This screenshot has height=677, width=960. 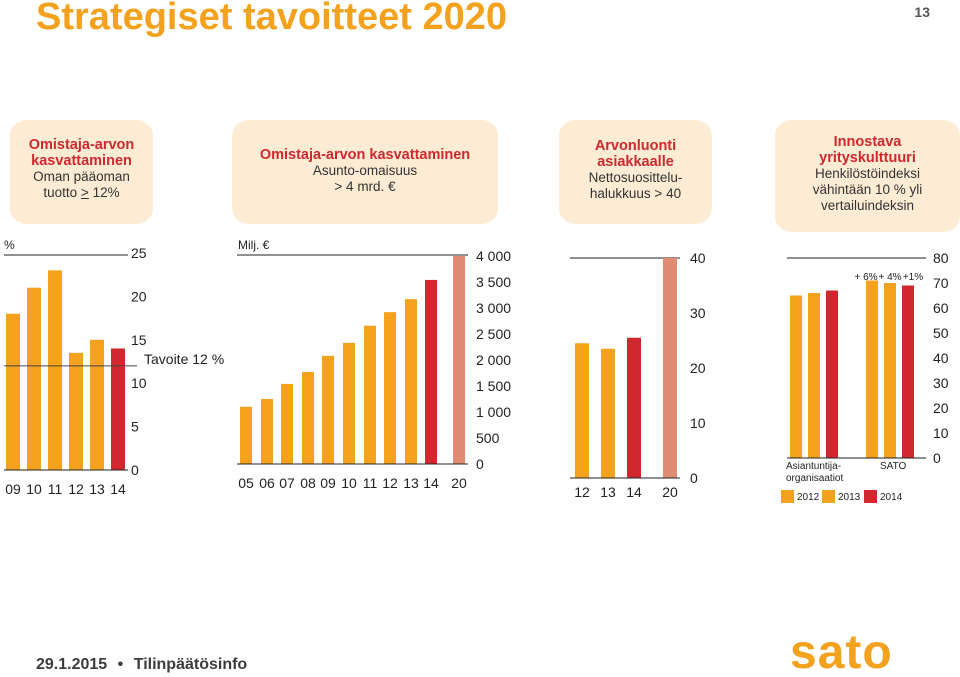 I want to click on chart1-unit-label: %, so click(x=9, y=245).